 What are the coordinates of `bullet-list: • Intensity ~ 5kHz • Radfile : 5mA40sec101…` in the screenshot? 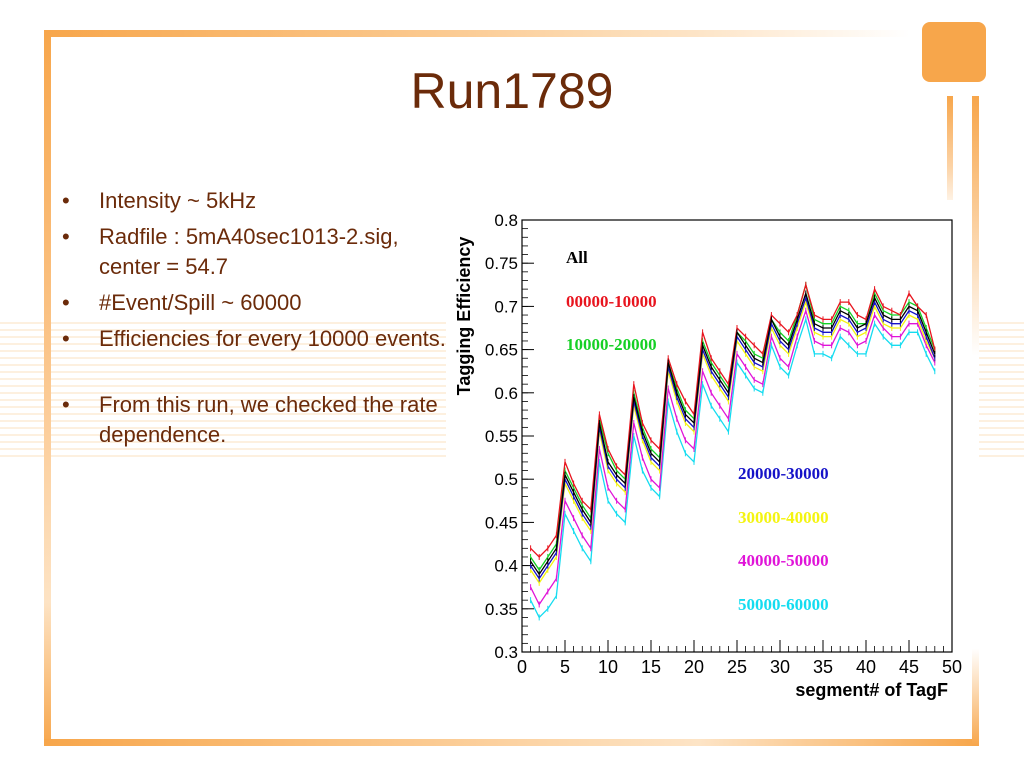 It's located at (254, 321).